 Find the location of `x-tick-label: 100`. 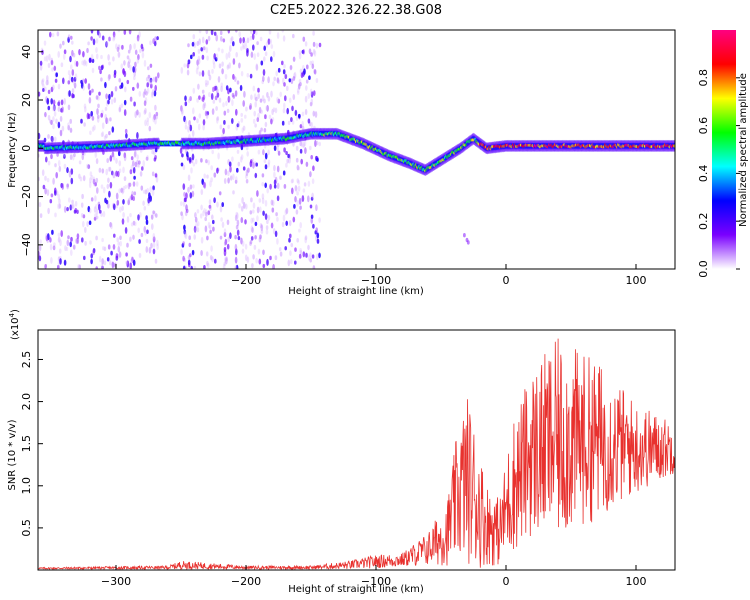

x-tick-label: 100 is located at coordinates (636, 280).